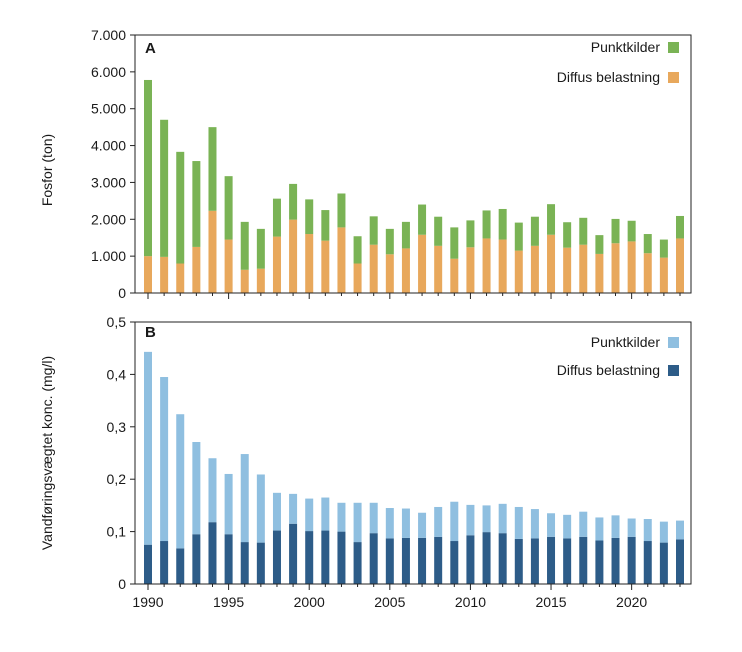 The image size is (742, 652). Describe the element at coordinates (599, 273) in the screenshot. I see `bar-a-diffus-2018` at that location.